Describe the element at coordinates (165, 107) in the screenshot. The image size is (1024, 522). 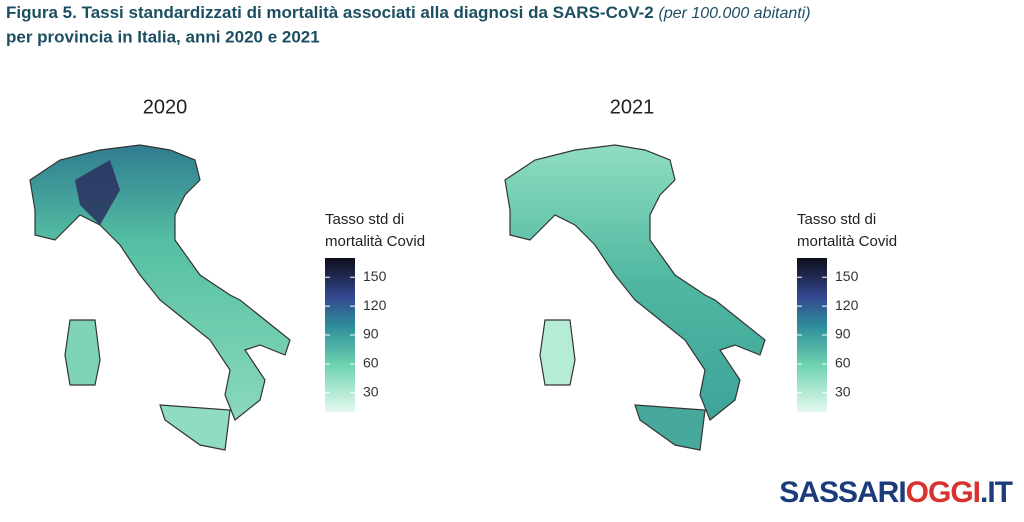
I see `map-title: 2020` at that location.